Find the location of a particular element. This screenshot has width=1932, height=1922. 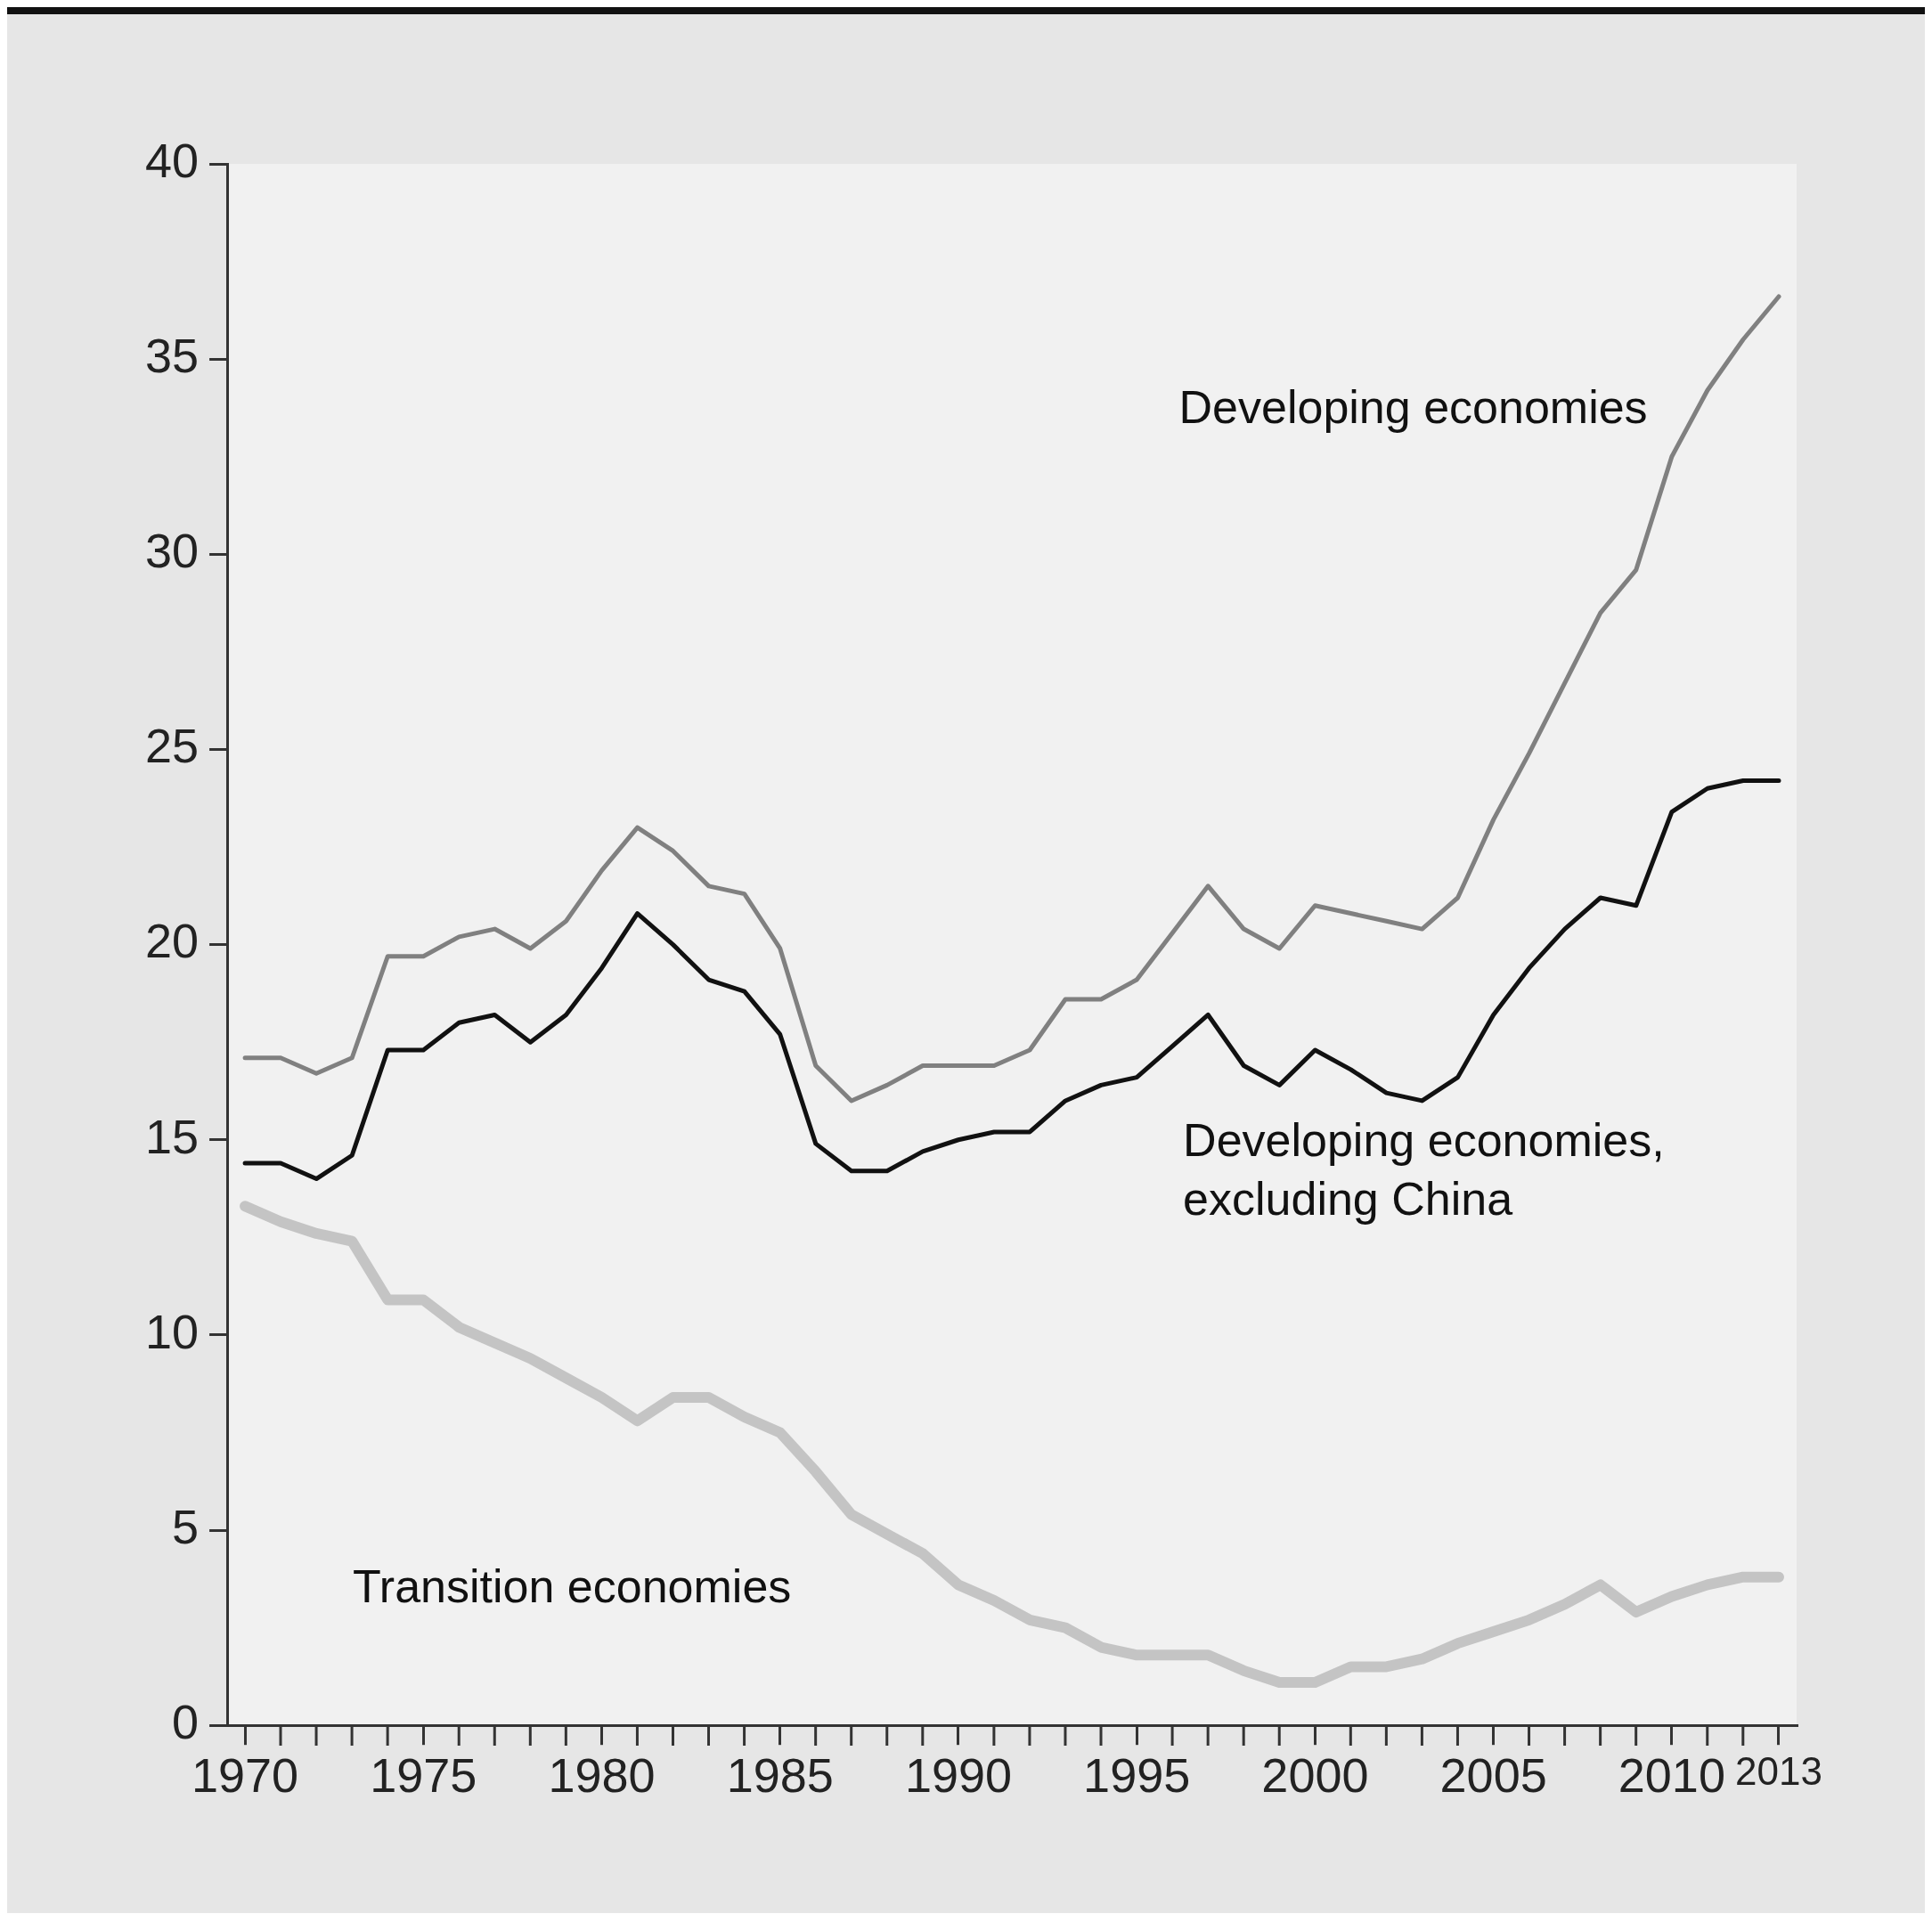

x-tick-label: 1995 is located at coordinates (1137, 1776).